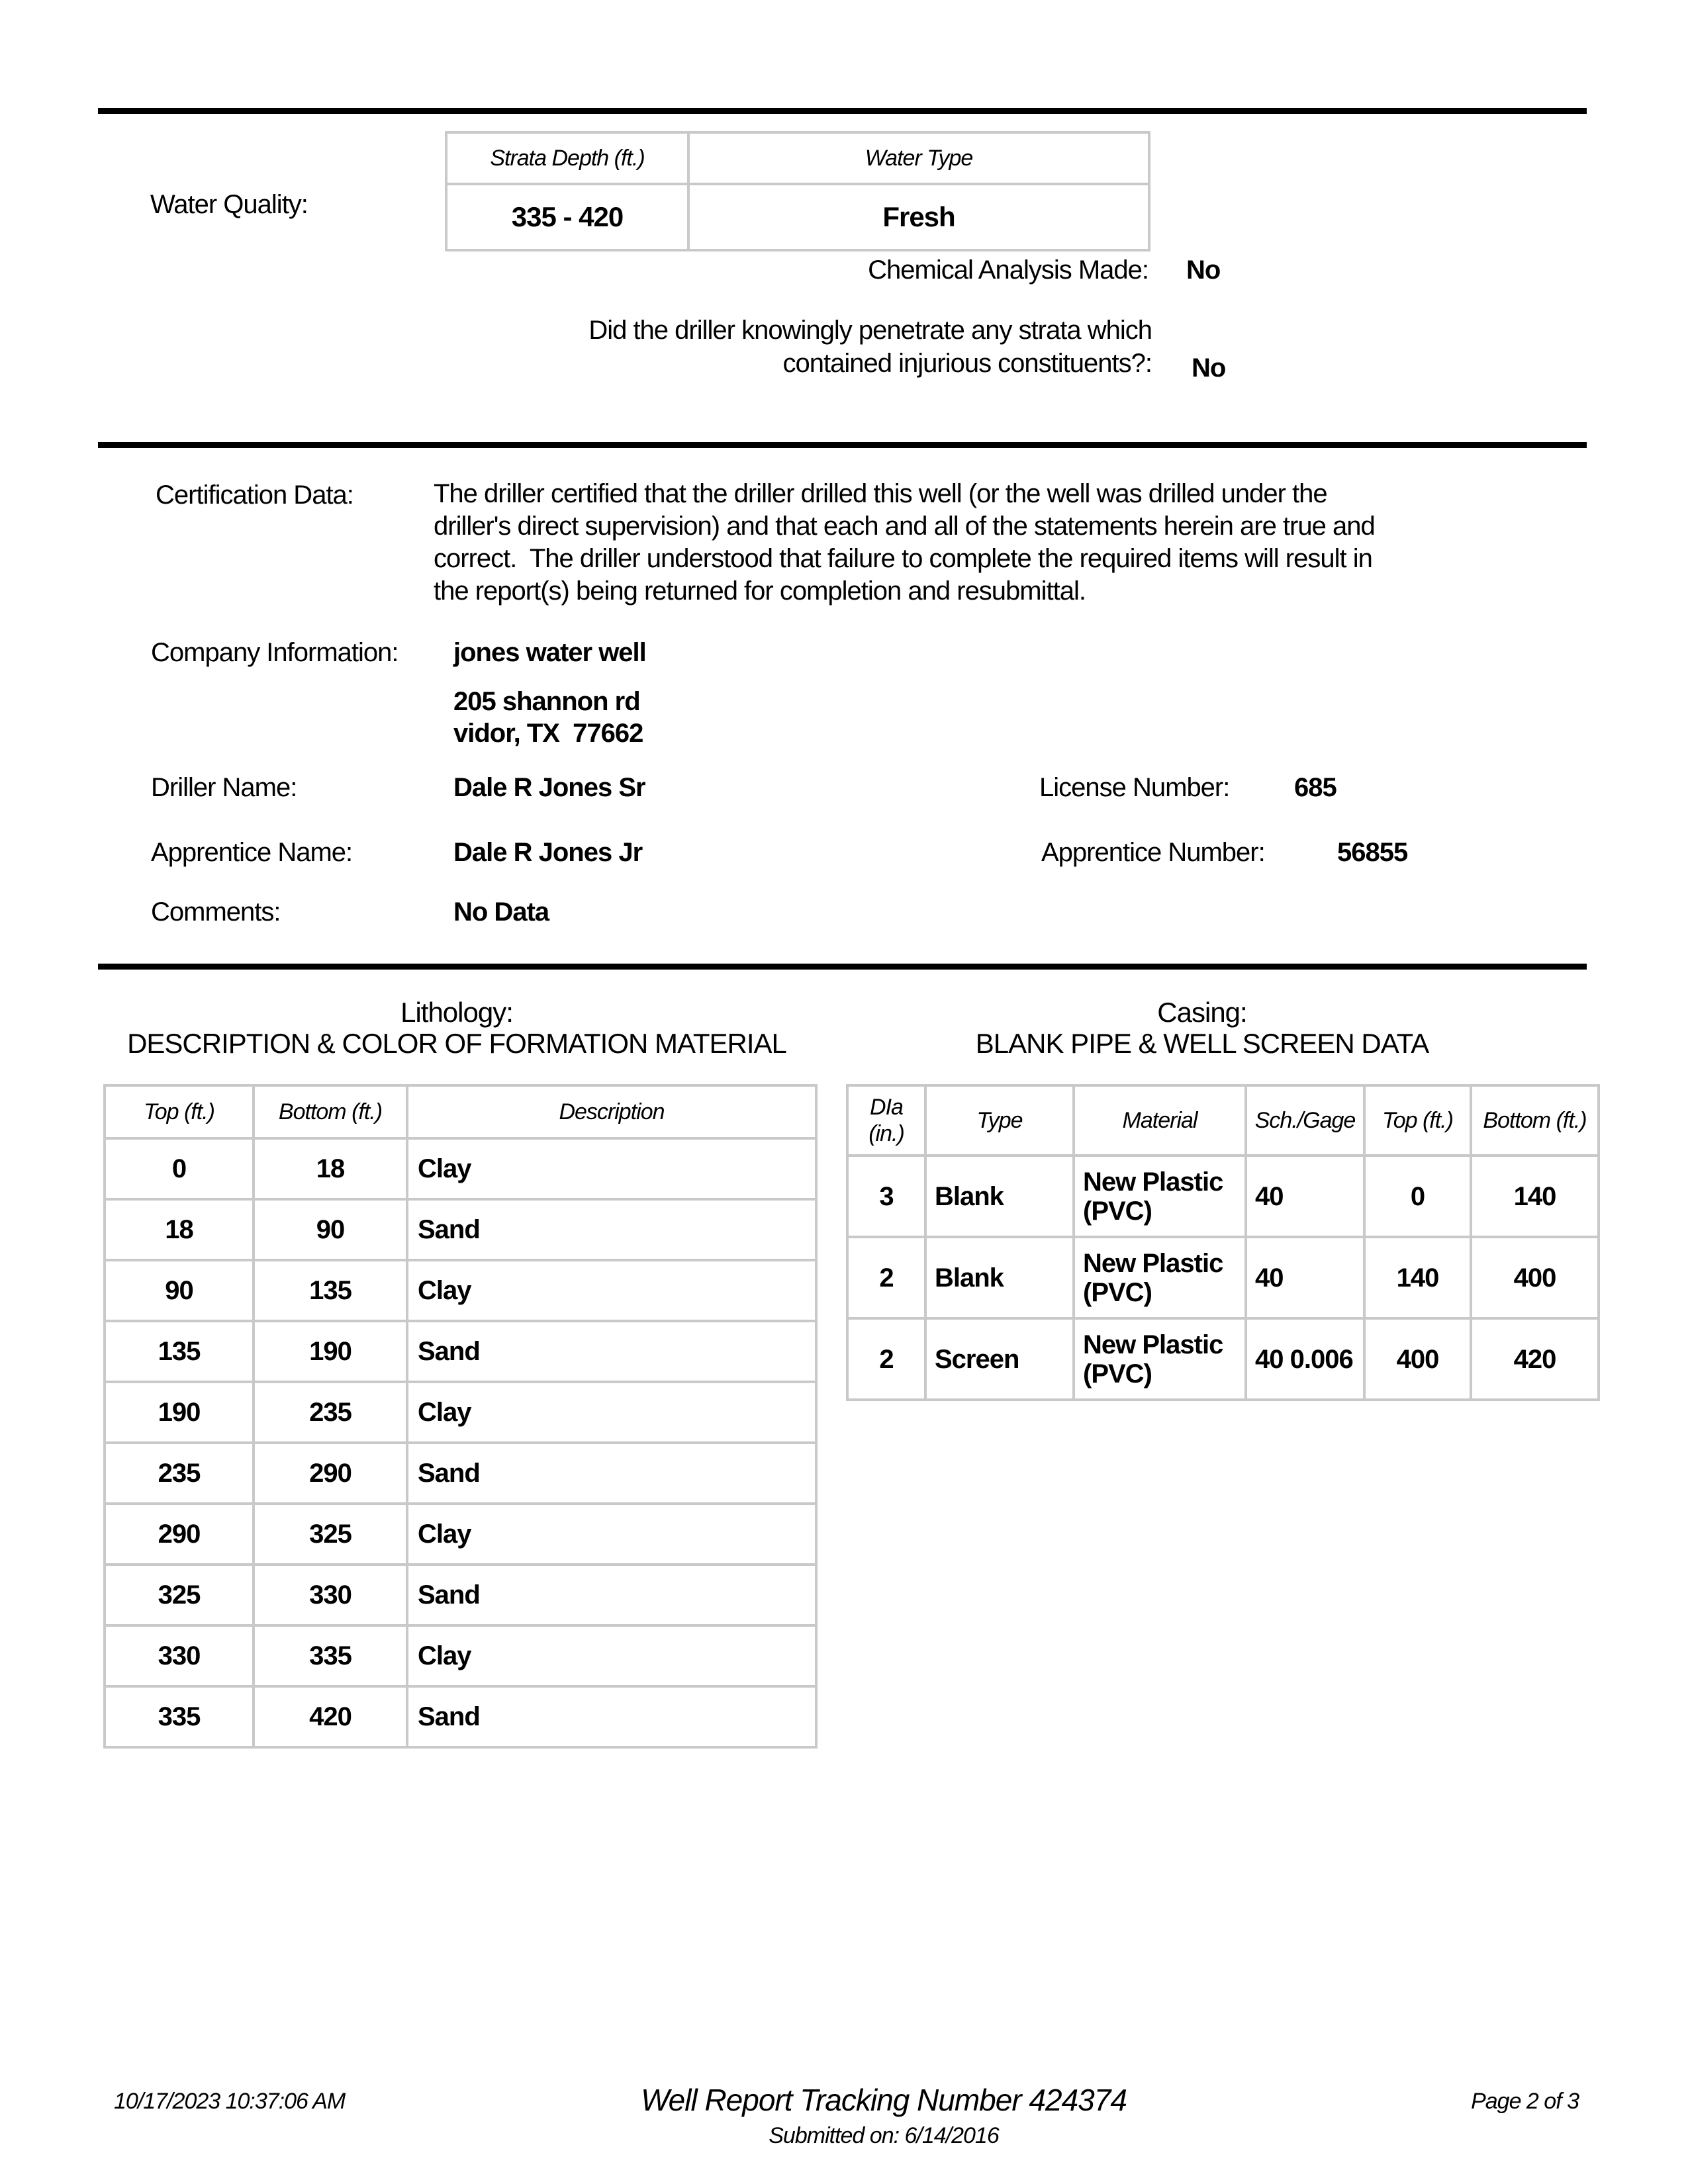  What do you see at coordinates (567, 158) in the screenshot?
I see `water-quality-table-header-cell: Strata Depth (ft.)` at bounding box center [567, 158].